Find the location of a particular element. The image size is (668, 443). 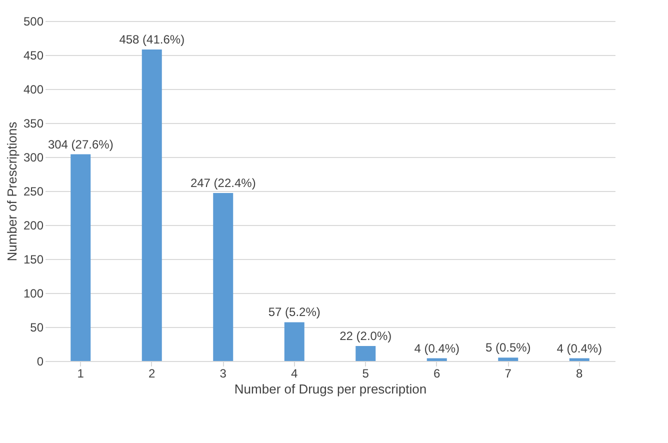

y-tick-label: 150 is located at coordinates (33, 259).